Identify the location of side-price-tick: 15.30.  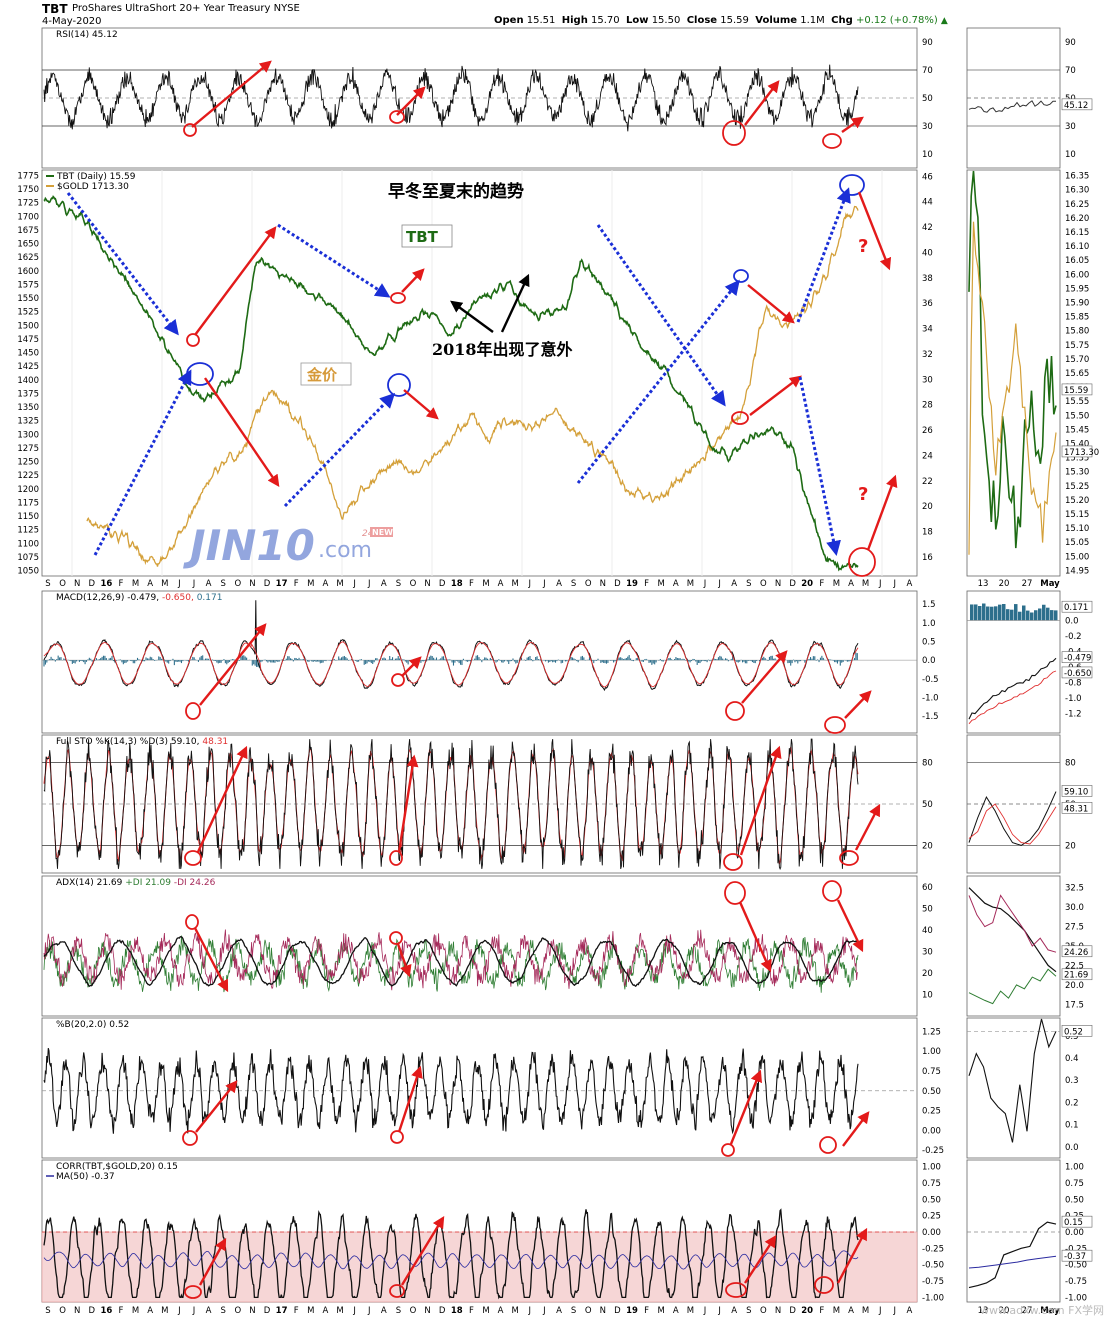
(1077, 473).